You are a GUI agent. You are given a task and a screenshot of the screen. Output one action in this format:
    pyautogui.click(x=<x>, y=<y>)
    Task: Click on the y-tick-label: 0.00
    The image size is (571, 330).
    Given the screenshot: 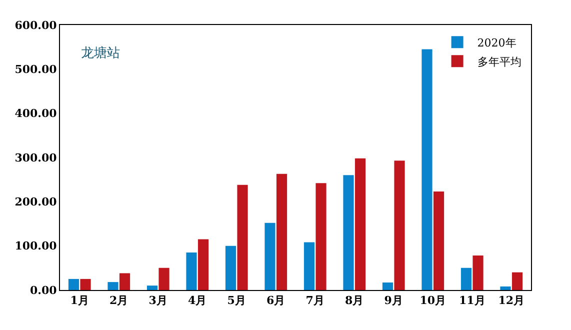 What is the action you would take?
    pyautogui.click(x=44, y=290)
    